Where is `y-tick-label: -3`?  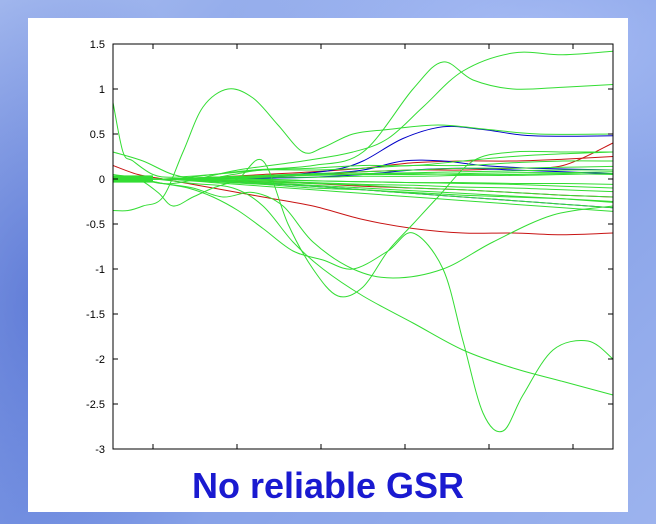
y-tick-label: -3 is located at coordinates (100, 450).